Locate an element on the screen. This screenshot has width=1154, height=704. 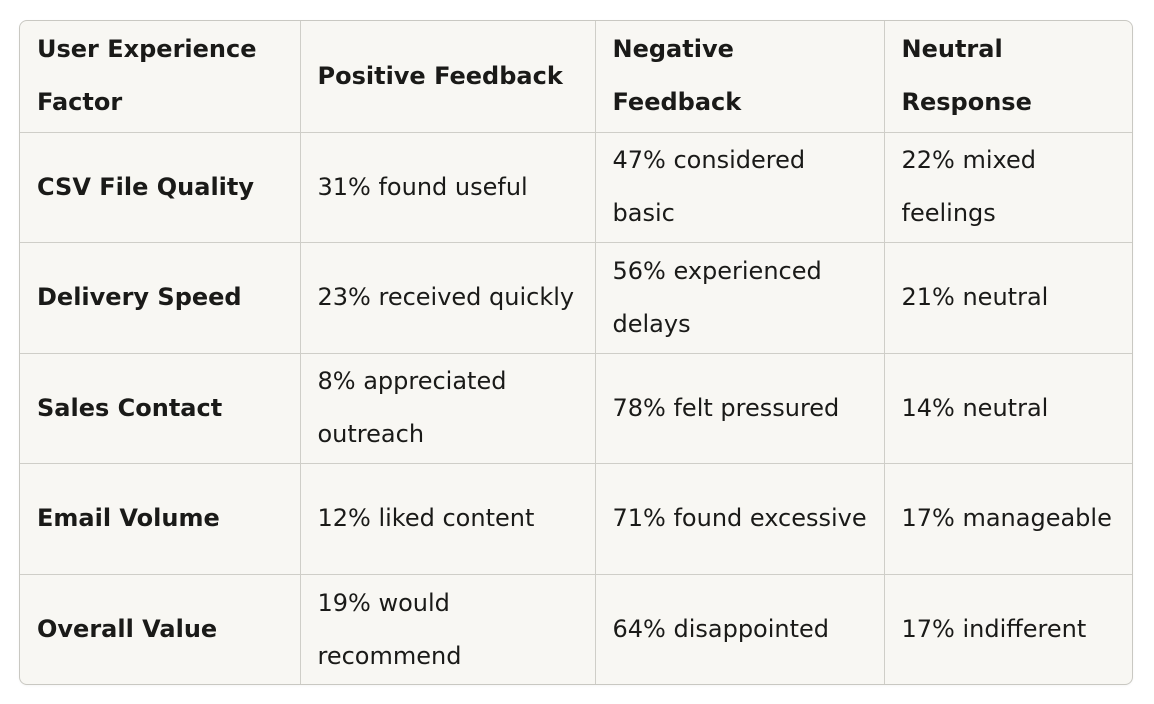
cell-positive: 23% received quickly is located at coordinates (448, 298).